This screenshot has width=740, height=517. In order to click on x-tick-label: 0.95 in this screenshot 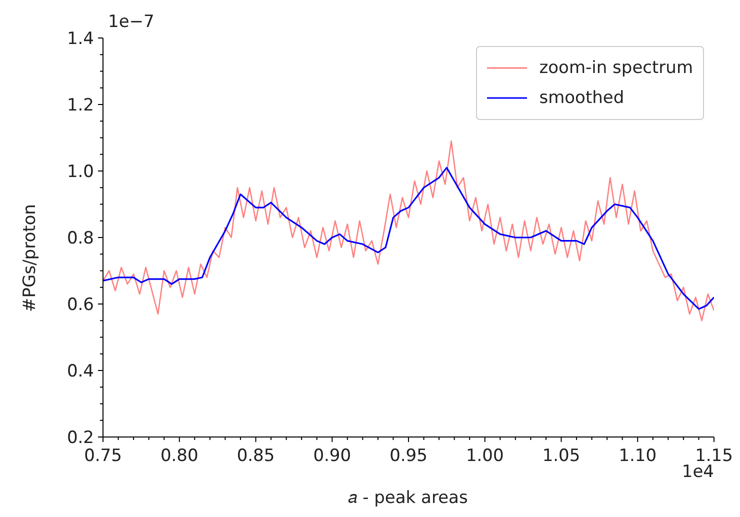, I will do `click(409, 456)`.